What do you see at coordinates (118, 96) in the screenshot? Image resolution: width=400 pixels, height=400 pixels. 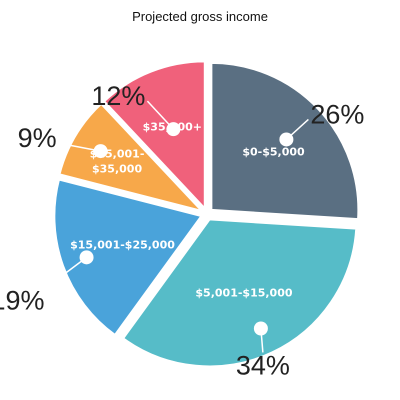 I see `slice-4-percent-label: 12%` at bounding box center [118, 96].